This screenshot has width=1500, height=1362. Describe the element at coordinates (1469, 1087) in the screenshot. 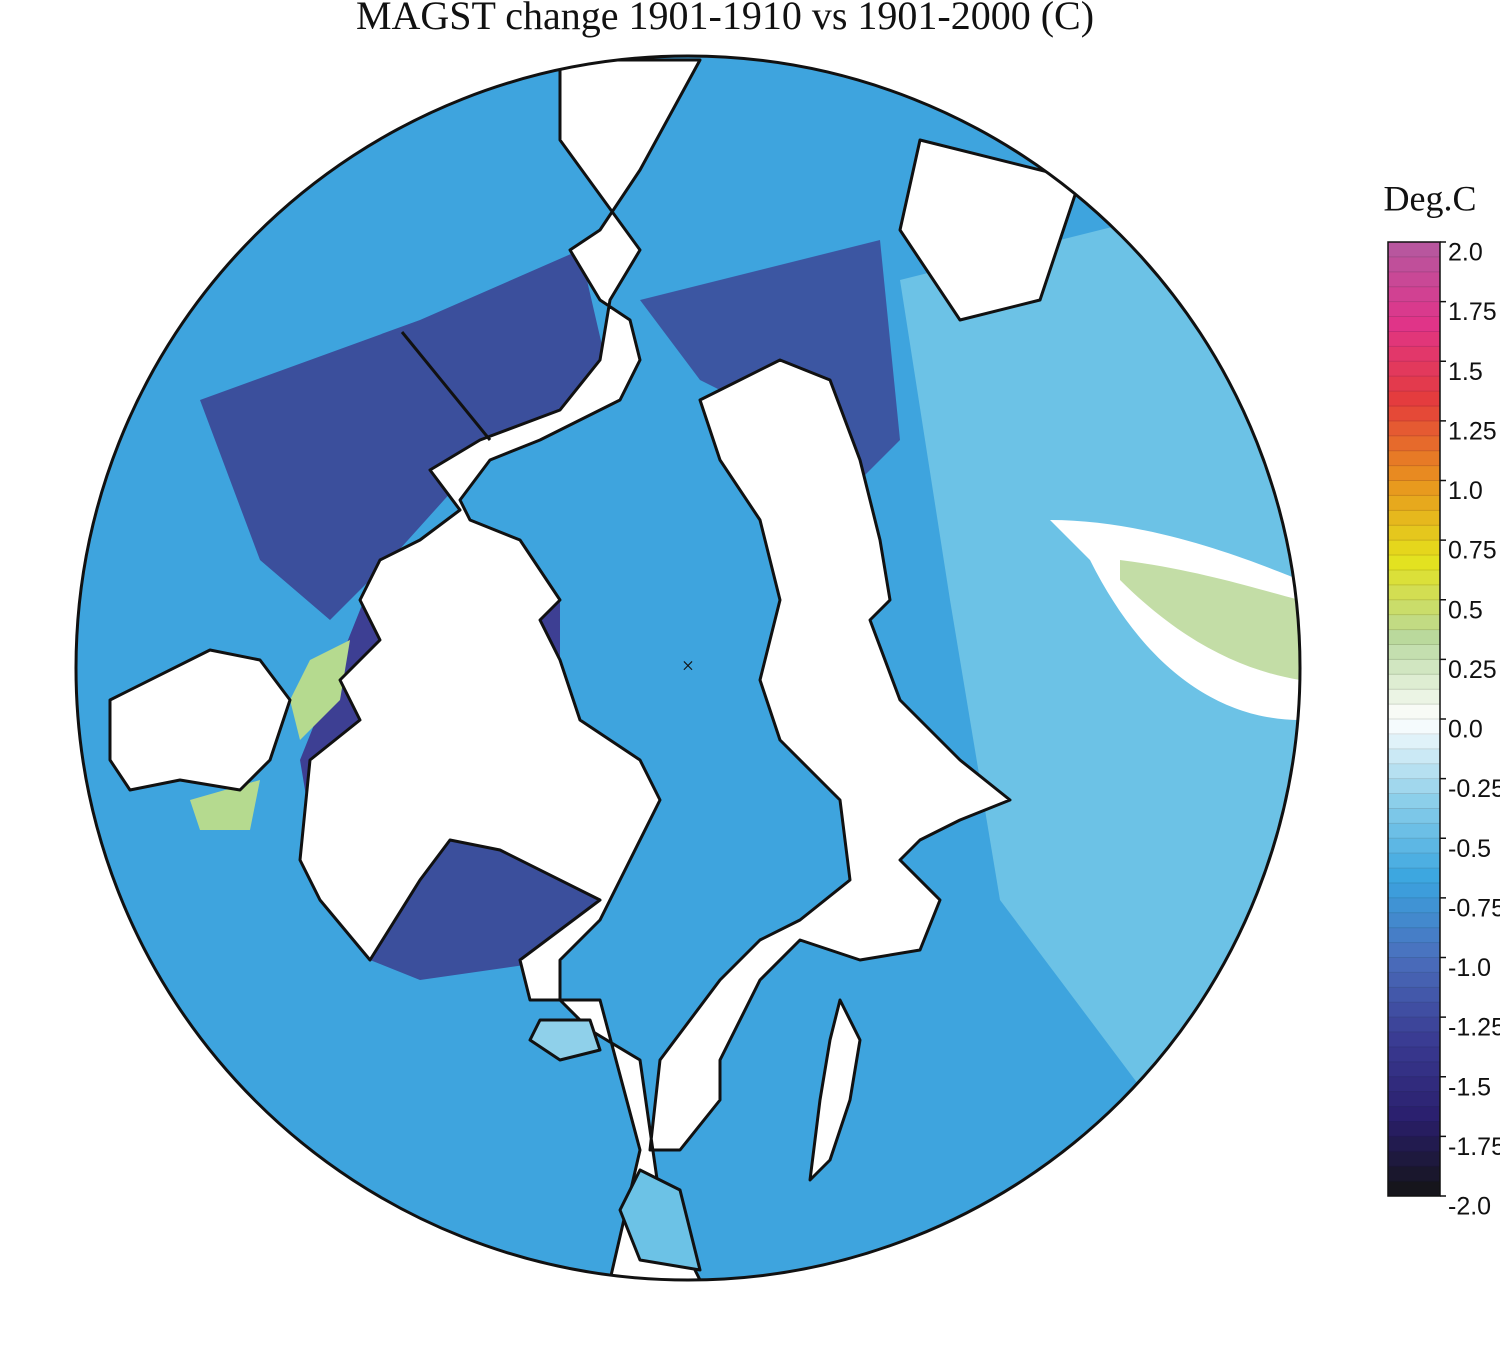

I see `colorbar-tick-label: -1.5` at that location.